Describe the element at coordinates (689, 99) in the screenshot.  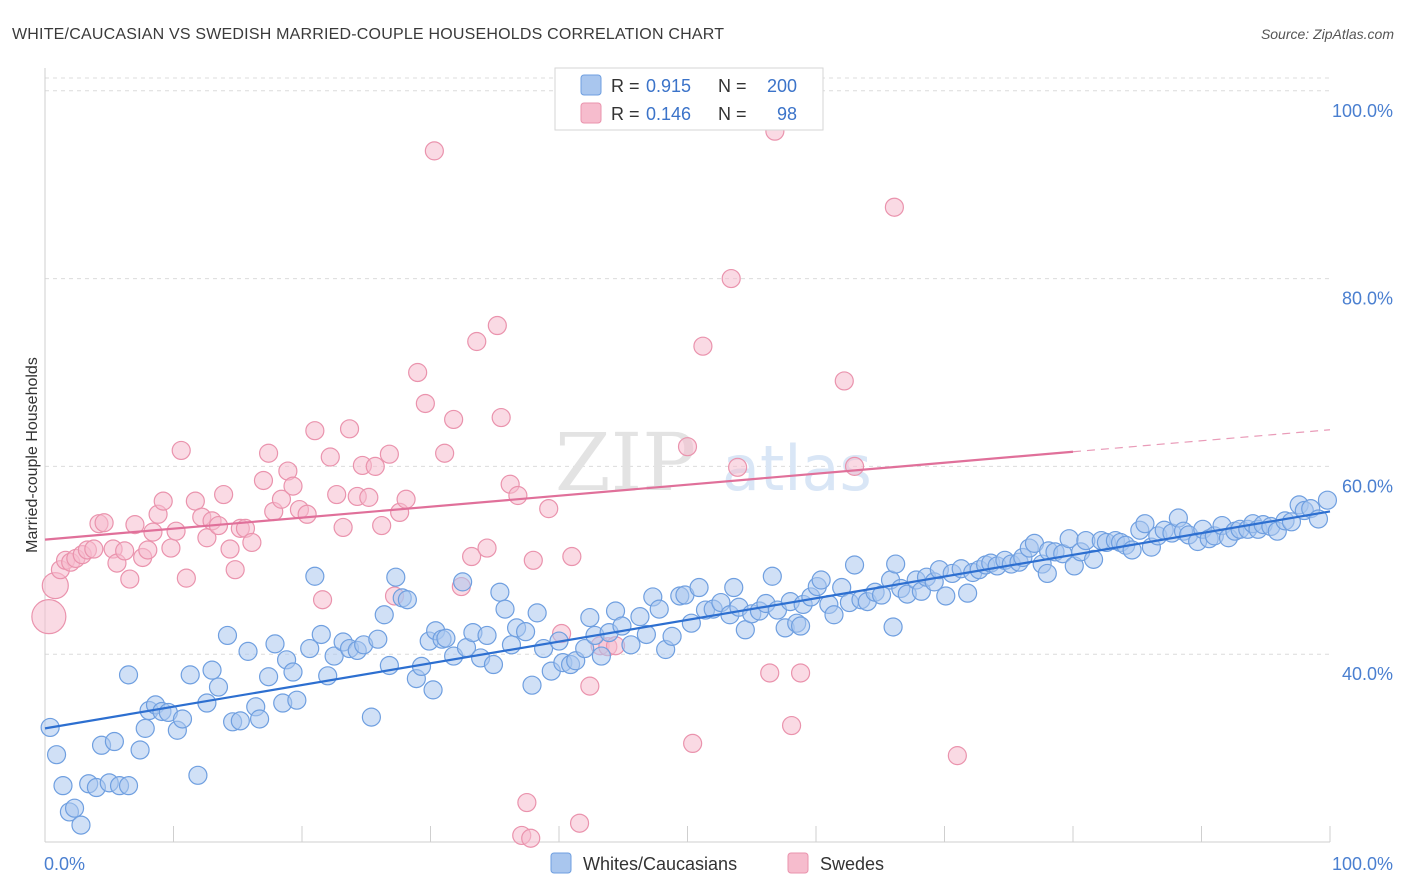
I see `correlation-legend: R = 0.915 N = 200 R = 0.146 N = 98` at that location.